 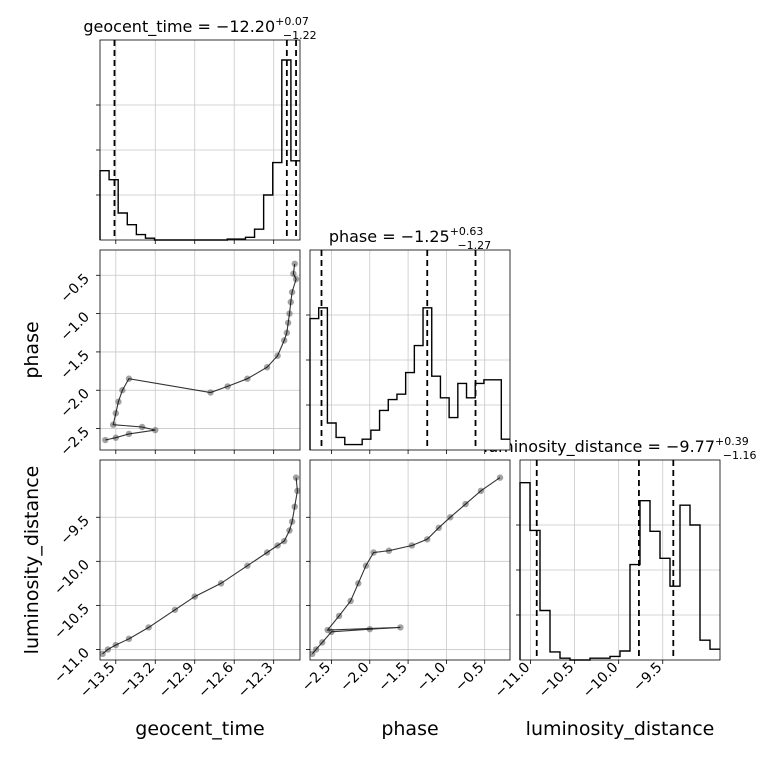 What do you see at coordinates (74, 288) in the screenshot?
I see `ytick-label-row-phase-4: −0.5` at bounding box center [74, 288].